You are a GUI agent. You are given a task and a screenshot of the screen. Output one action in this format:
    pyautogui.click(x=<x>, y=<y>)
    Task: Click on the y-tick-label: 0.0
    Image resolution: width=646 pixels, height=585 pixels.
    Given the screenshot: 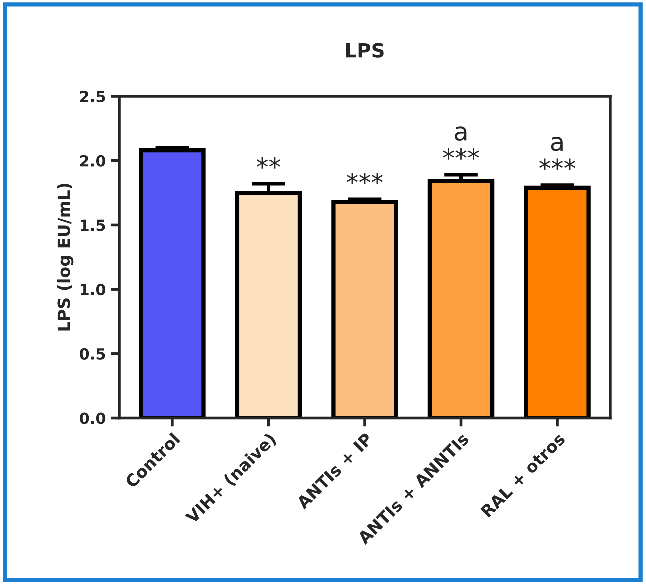 What is the action you would take?
    pyautogui.click(x=93, y=418)
    